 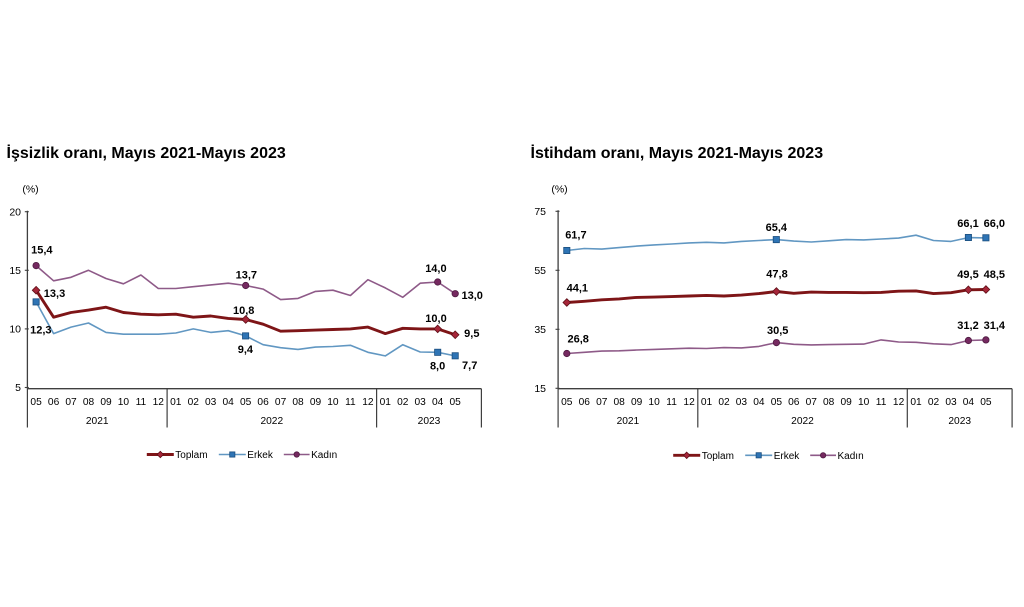 I want to click on svg-text: 9,4, so click(x=246, y=350).